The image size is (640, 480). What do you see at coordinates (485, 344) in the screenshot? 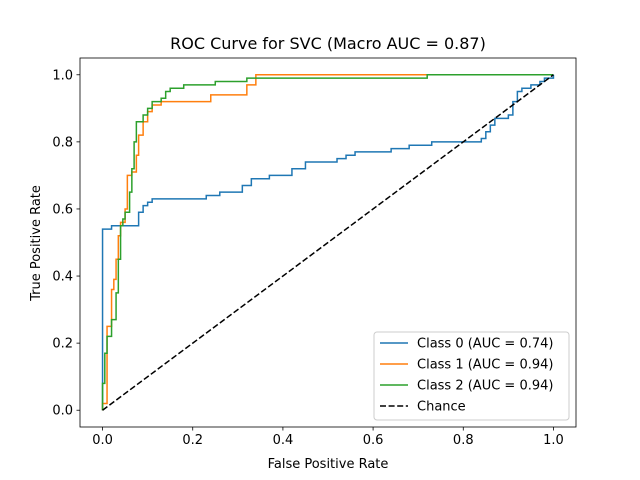
I see `legend-label: Class 0 (AUC = 0.74)` at bounding box center [485, 344].